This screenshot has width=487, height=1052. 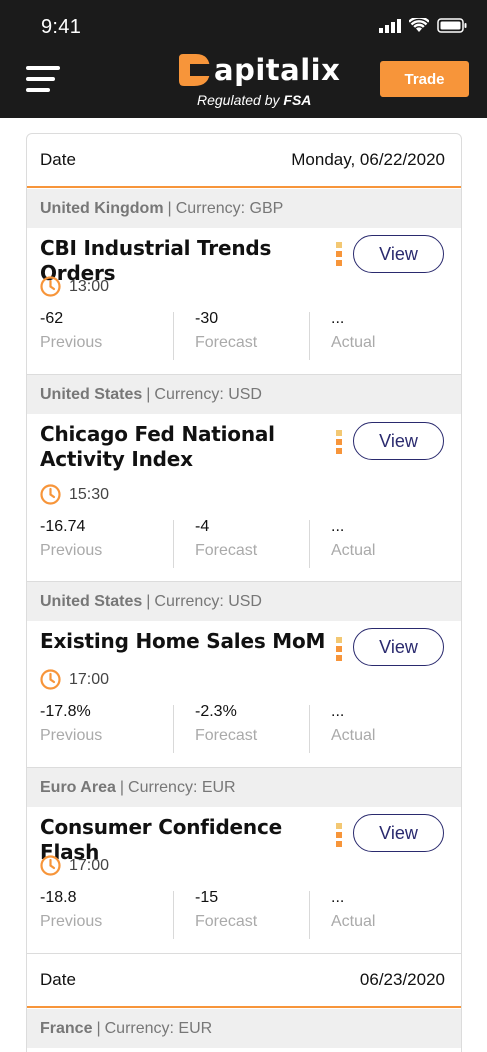 What do you see at coordinates (277, 70) in the screenshot?
I see `logo-text: apitalix` at bounding box center [277, 70].